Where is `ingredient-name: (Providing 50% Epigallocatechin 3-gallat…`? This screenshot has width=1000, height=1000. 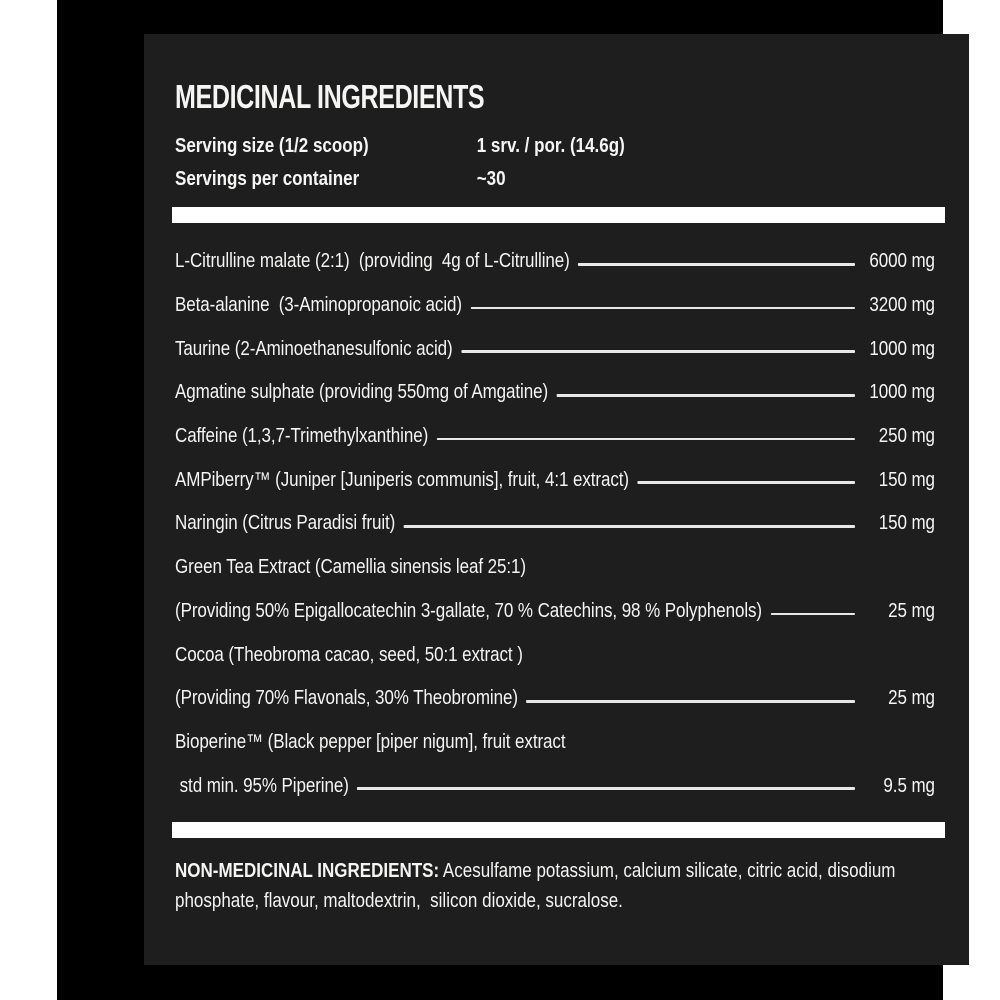 ingredient-name: (Providing 50% Epigallocatechin 3-gallat… is located at coordinates (469, 610).